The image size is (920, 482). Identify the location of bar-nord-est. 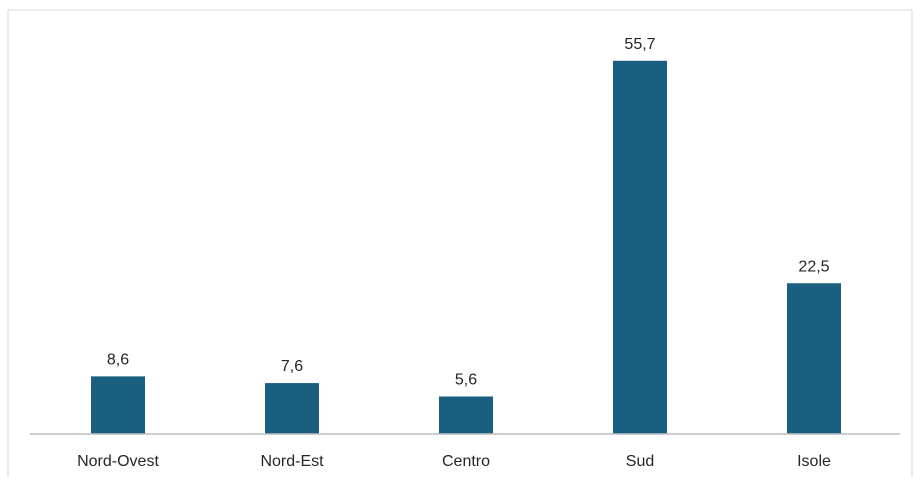
(292, 408).